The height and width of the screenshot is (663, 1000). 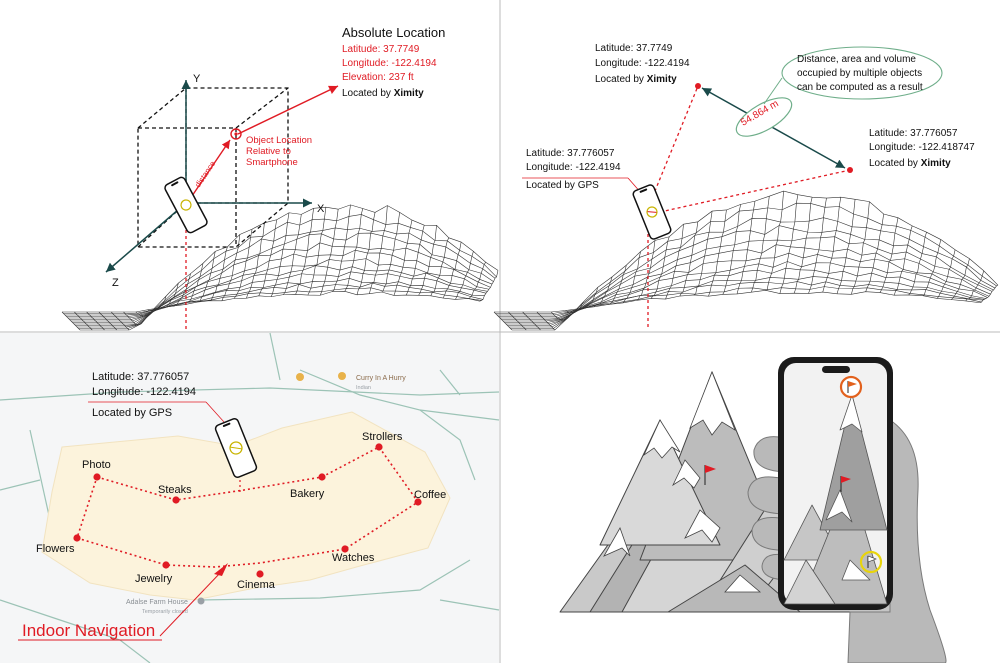 What do you see at coordinates (634, 48) in the screenshot?
I see `point-a-latitude: Latitude: 37.7749` at bounding box center [634, 48].